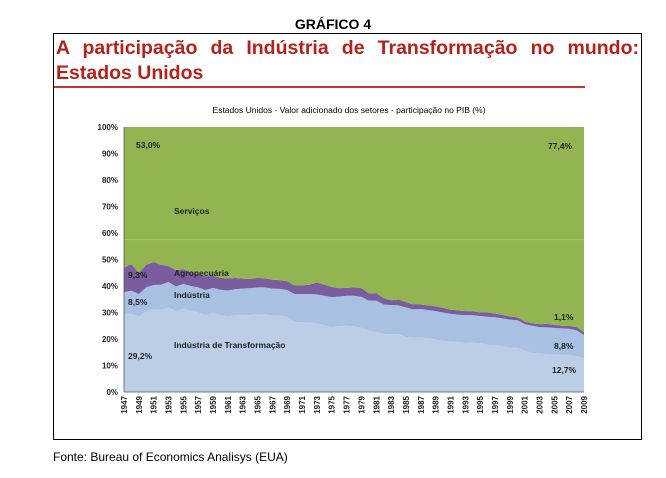 This screenshot has width=666, height=478. What do you see at coordinates (138, 302) in the screenshot?
I see `label-industria-1947: 8,5%` at bounding box center [138, 302].